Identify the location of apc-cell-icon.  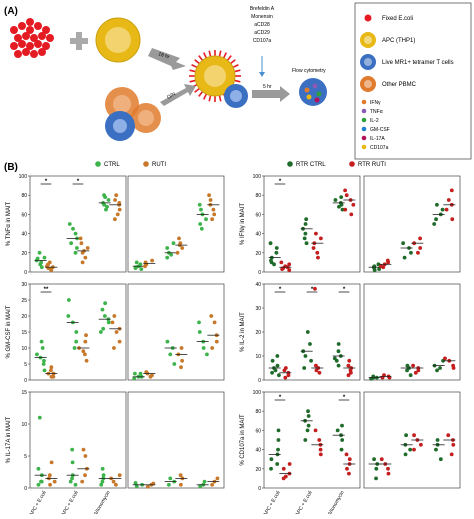
(118, 40).